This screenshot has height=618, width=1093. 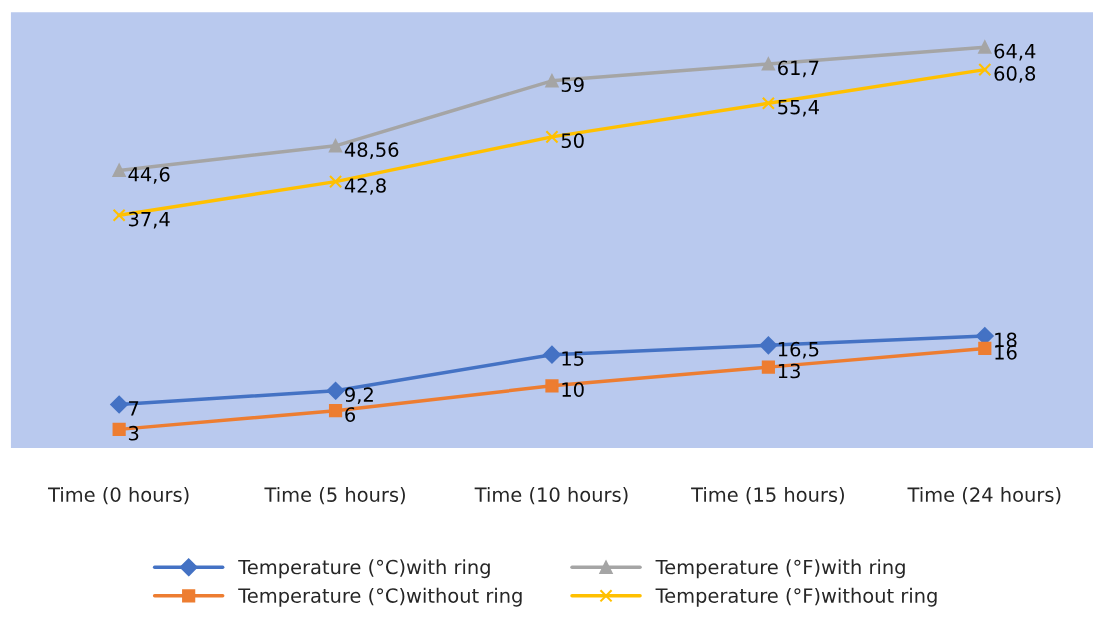 I want to click on data-label: 7, so click(x=134, y=408).